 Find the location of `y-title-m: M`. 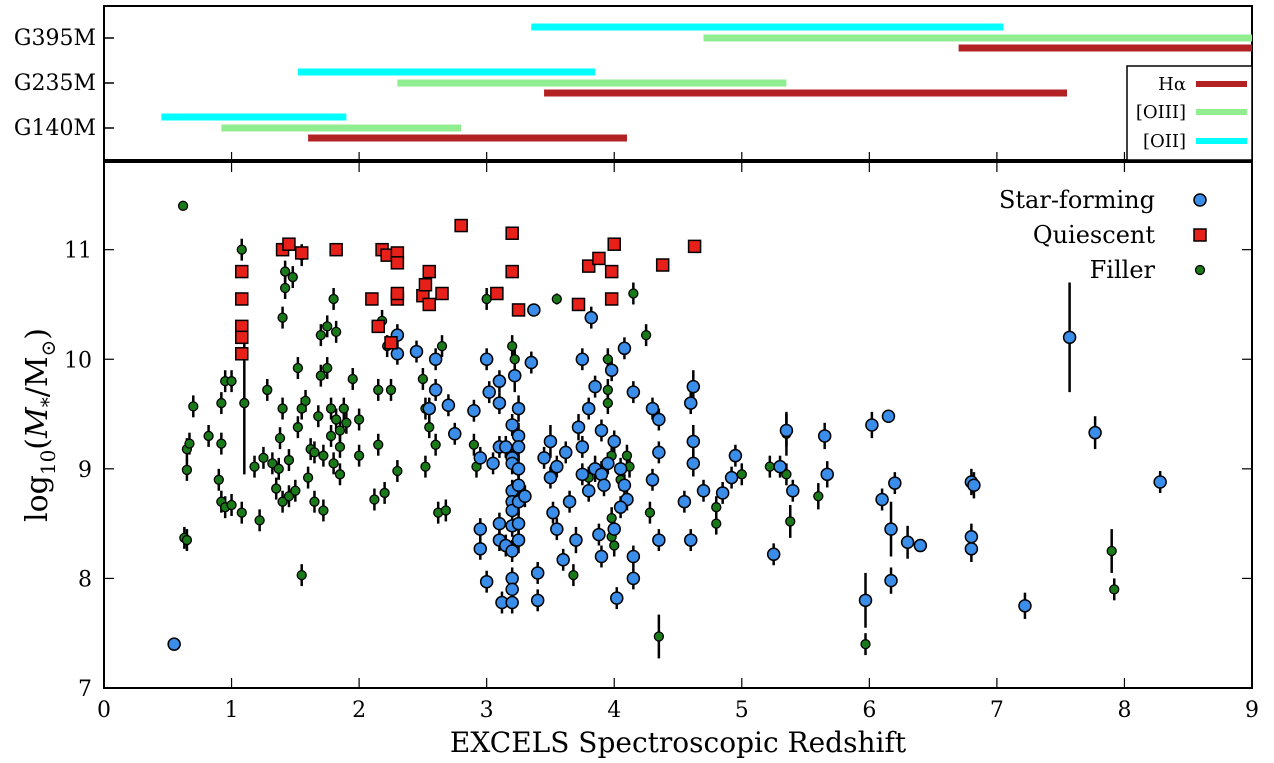

y-title-m: M is located at coordinates (37, 422).